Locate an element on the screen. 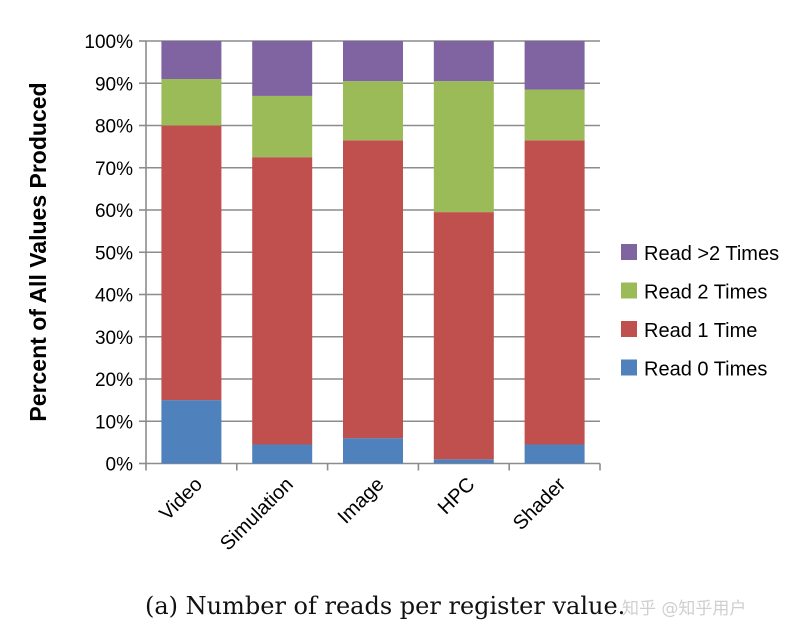  y-axis-label: Percent of All Values Produced is located at coordinates (38, 251).